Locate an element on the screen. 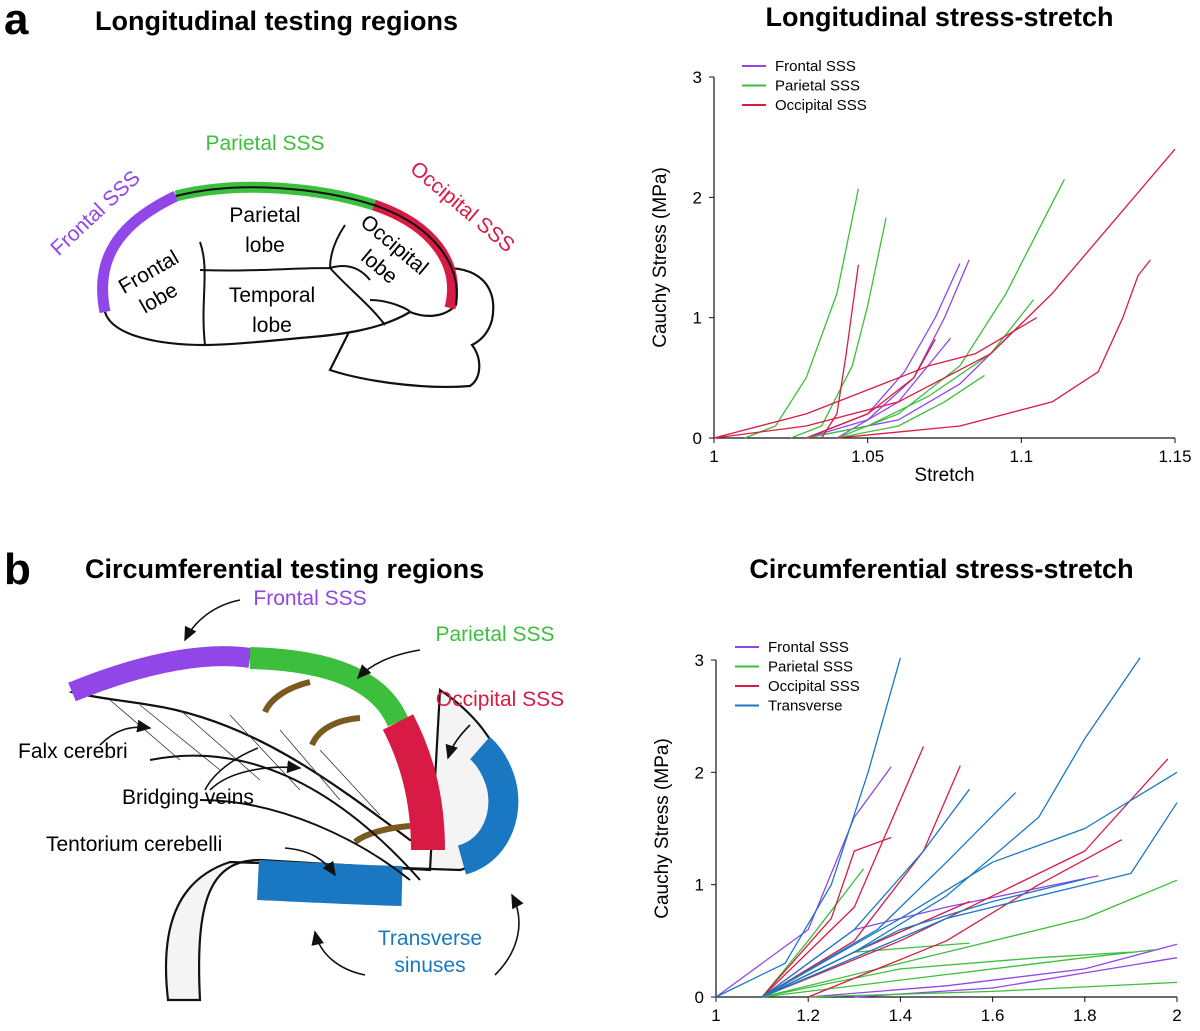 The width and height of the screenshot is (1200, 1031). chart-title: Longitudinal stress-stretch is located at coordinates (939, 17).